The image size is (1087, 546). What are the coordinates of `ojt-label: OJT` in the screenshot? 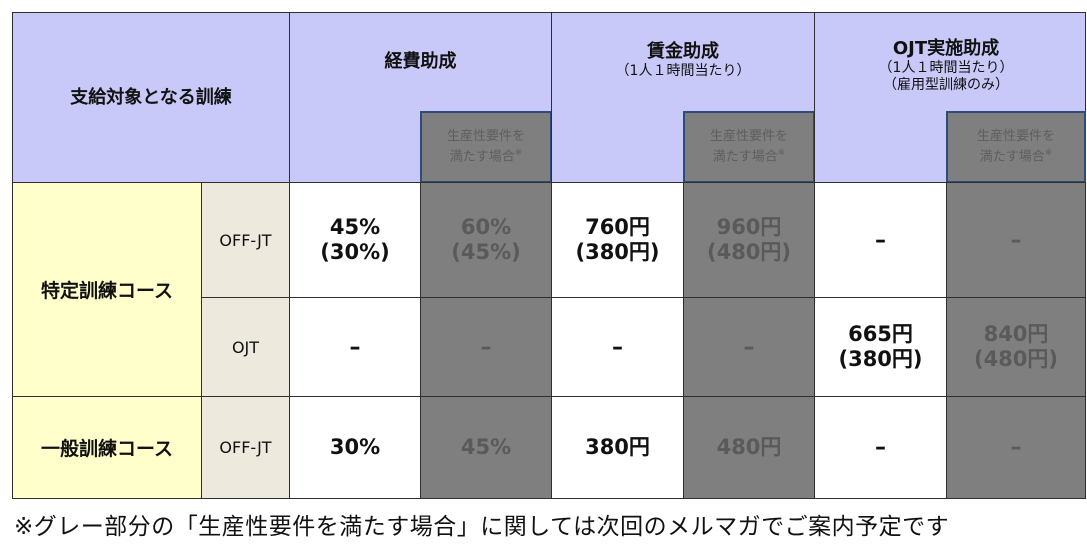 It's located at (245, 347).